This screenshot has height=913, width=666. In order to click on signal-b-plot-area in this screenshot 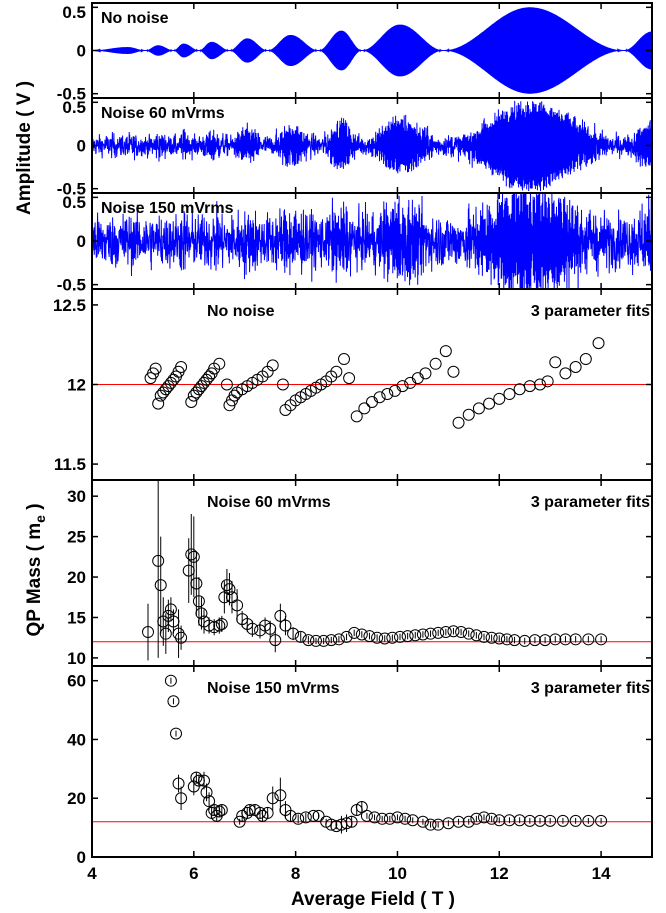, I will do `click(372, 146)`.